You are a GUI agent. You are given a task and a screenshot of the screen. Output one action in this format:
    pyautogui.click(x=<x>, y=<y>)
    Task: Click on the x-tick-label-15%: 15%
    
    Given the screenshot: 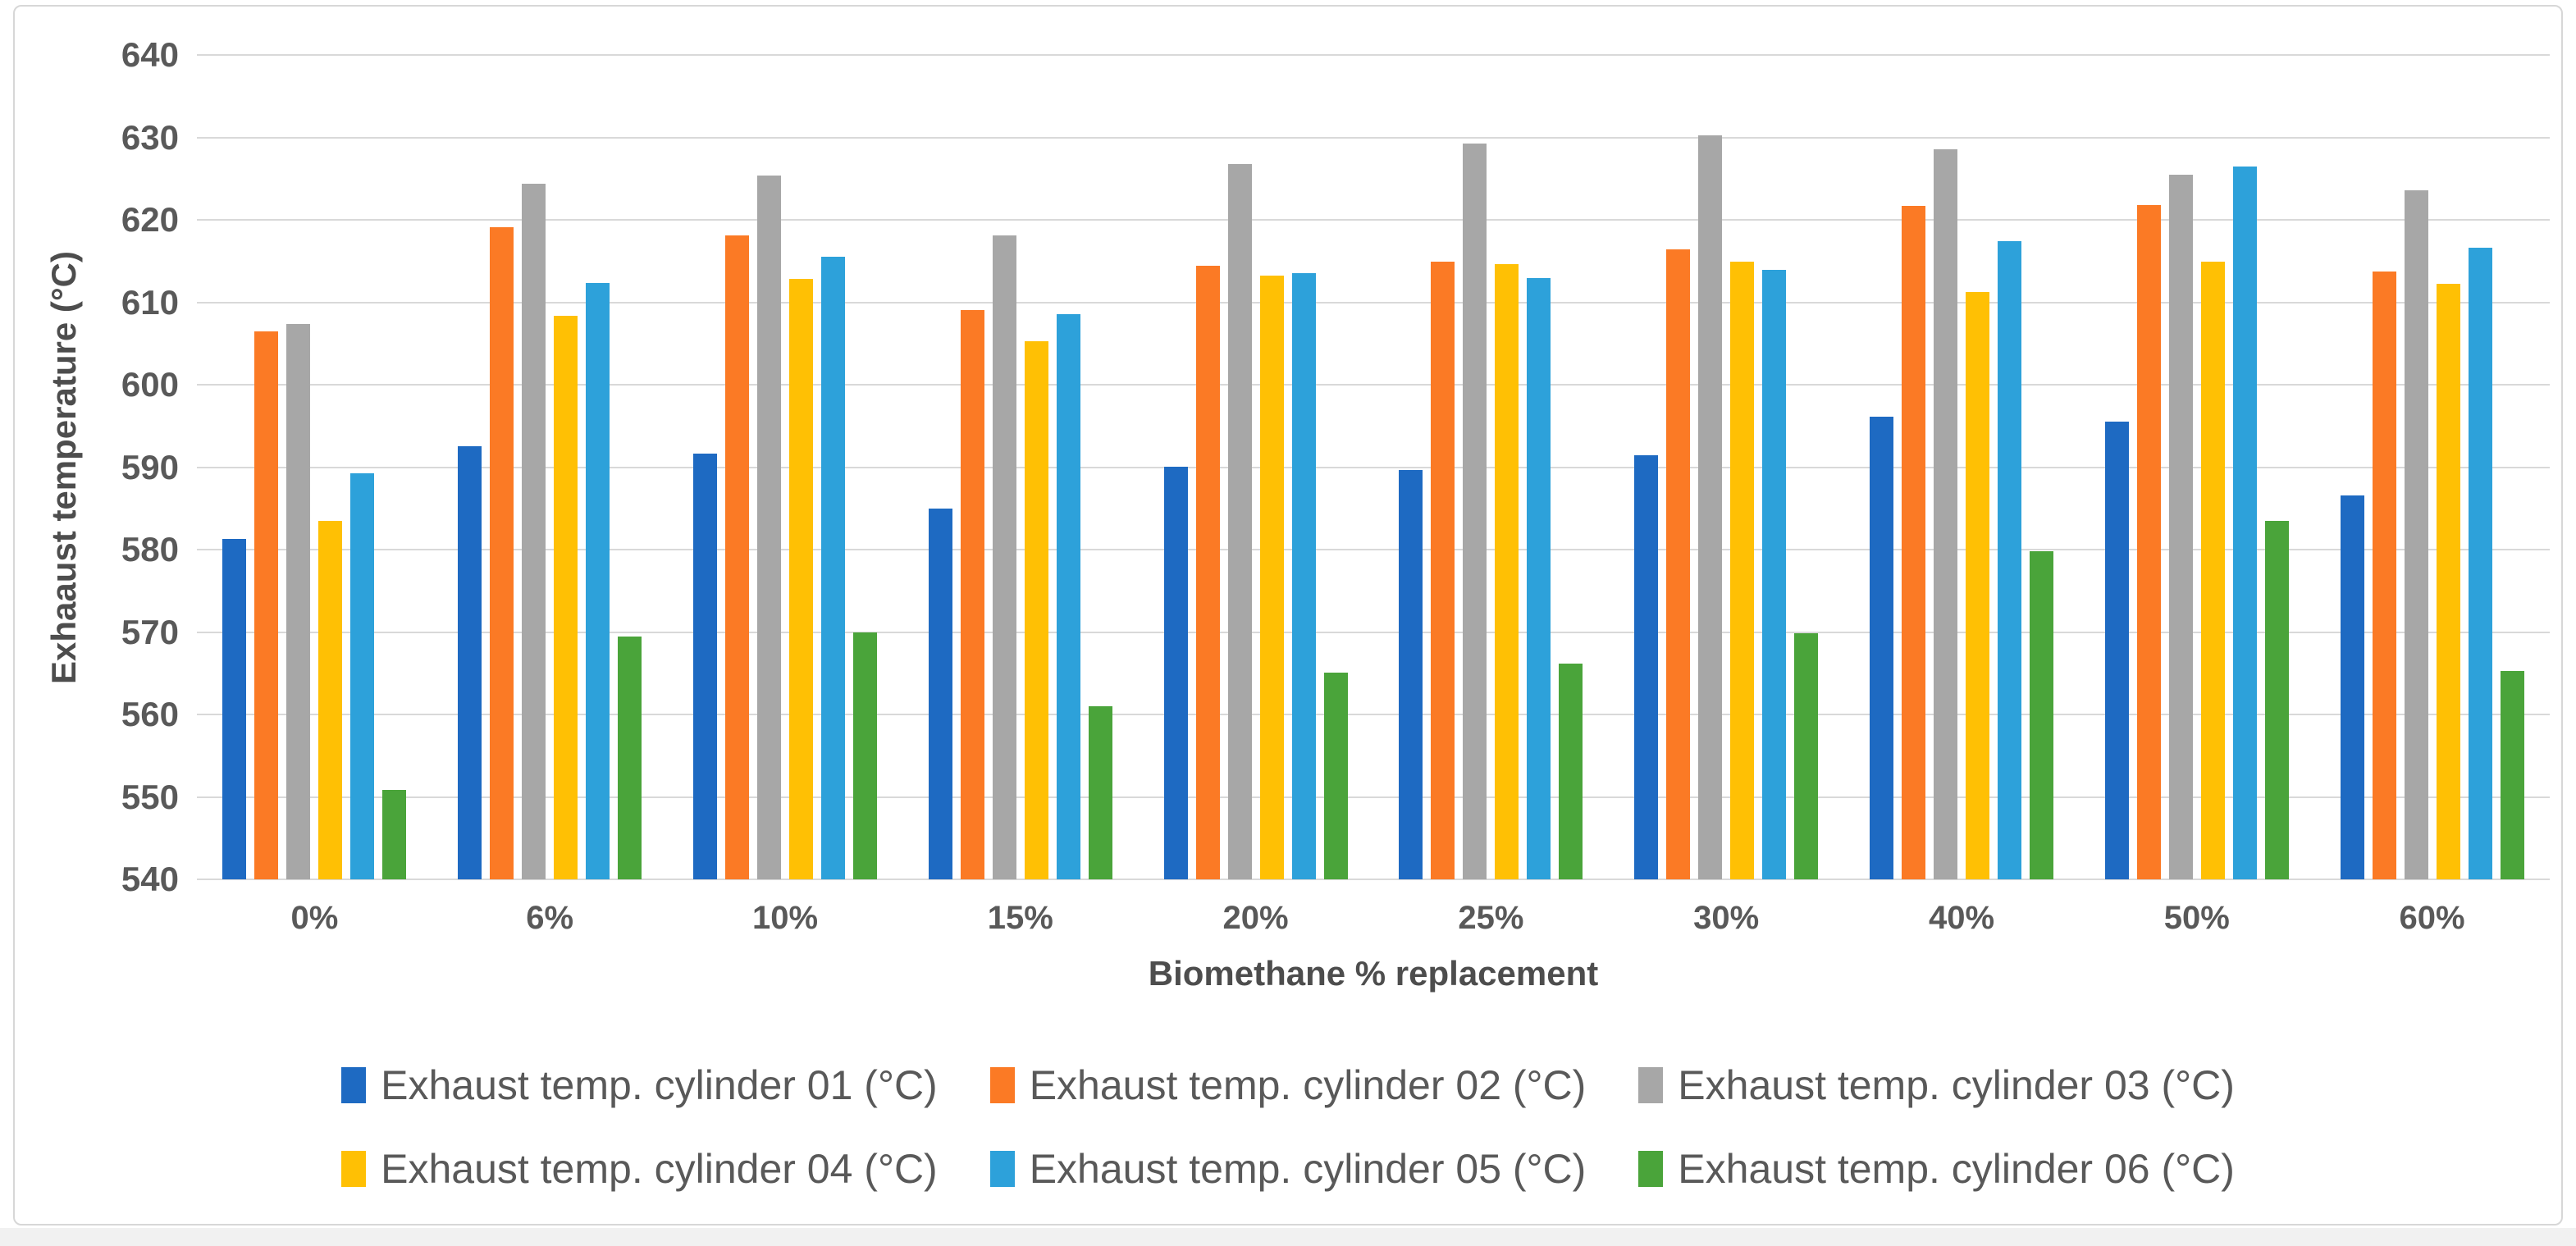 What is the action you would take?
    pyautogui.click(x=1020, y=918)
    